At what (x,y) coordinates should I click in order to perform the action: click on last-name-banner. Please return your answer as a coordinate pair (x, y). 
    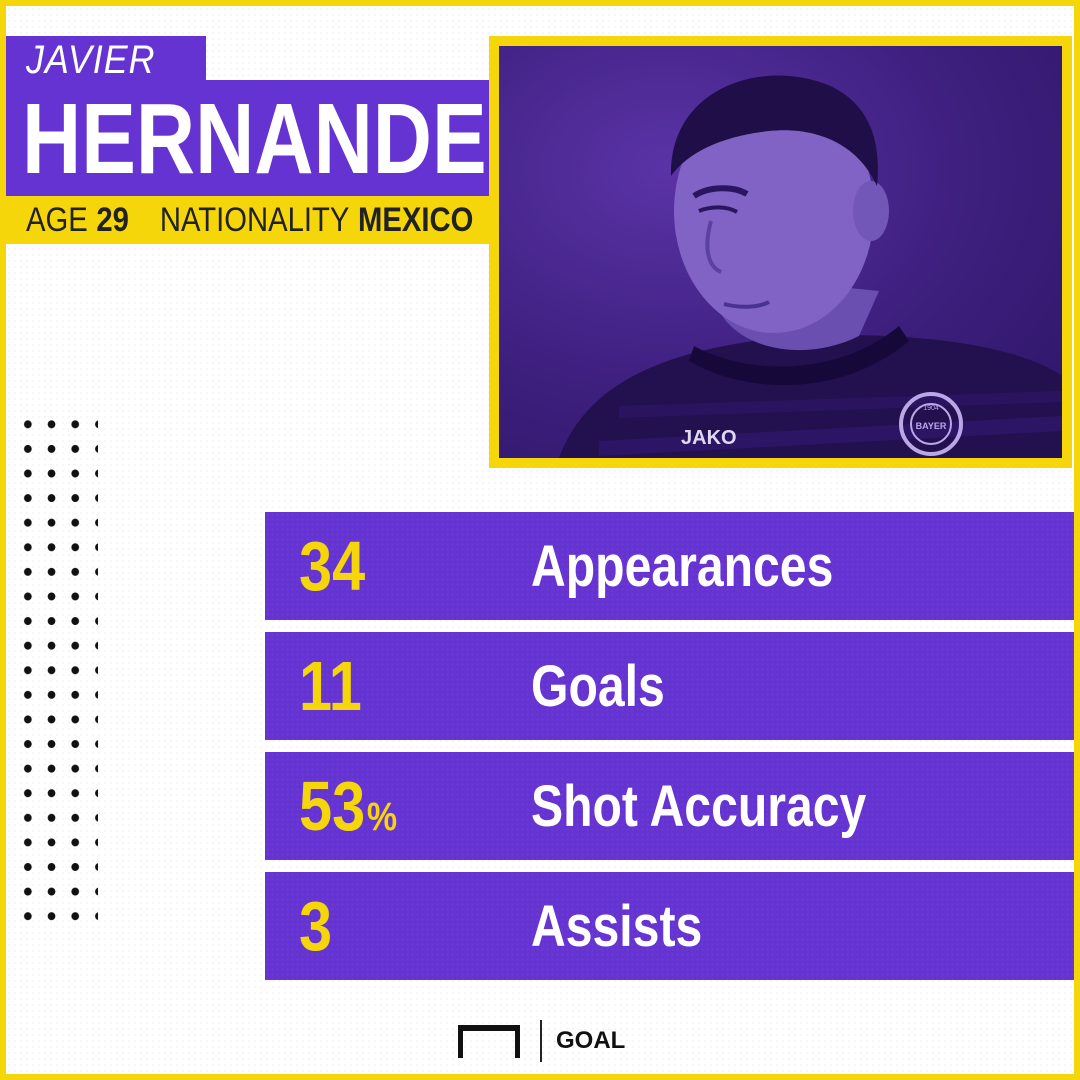
    Looking at the image, I should click on (267, 139).